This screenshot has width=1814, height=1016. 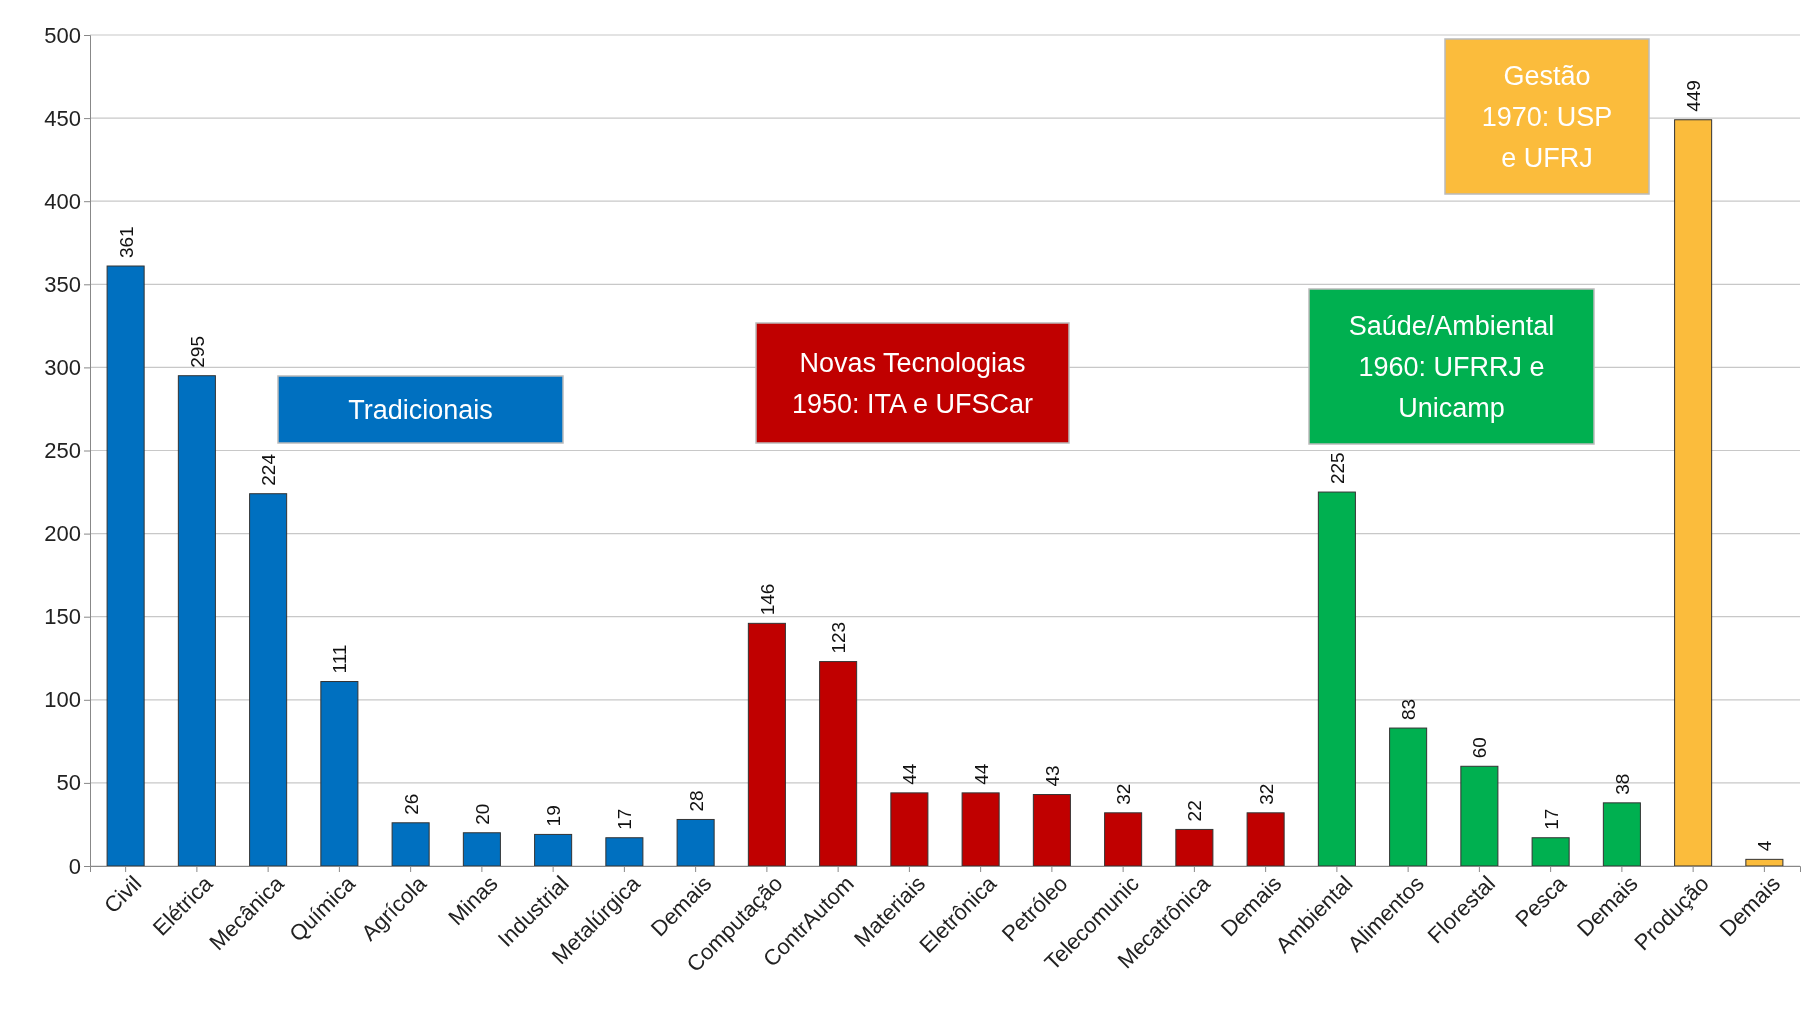 I want to click on label-box: Novas Tecnologias 1950: ITA e UFSCar, so click(x=912, y=383).